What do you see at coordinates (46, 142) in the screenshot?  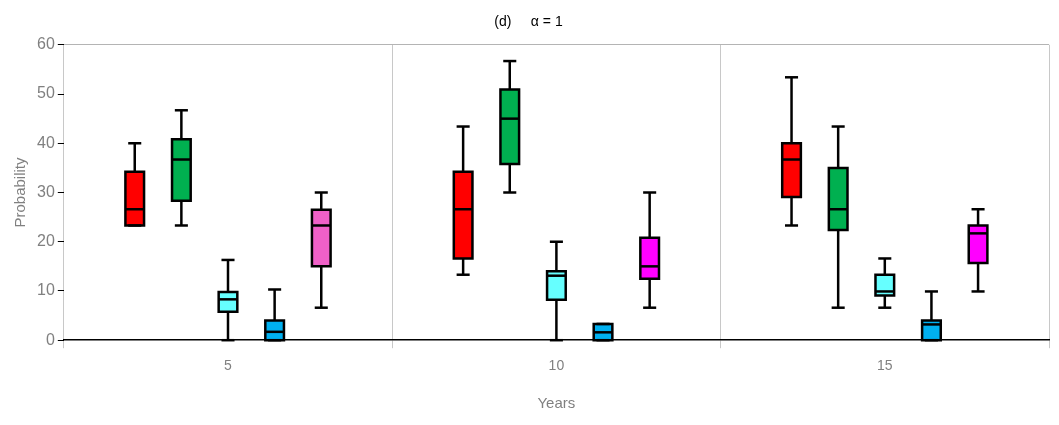 I see `y-tick-label: 40` at bounding box center [46, 142].